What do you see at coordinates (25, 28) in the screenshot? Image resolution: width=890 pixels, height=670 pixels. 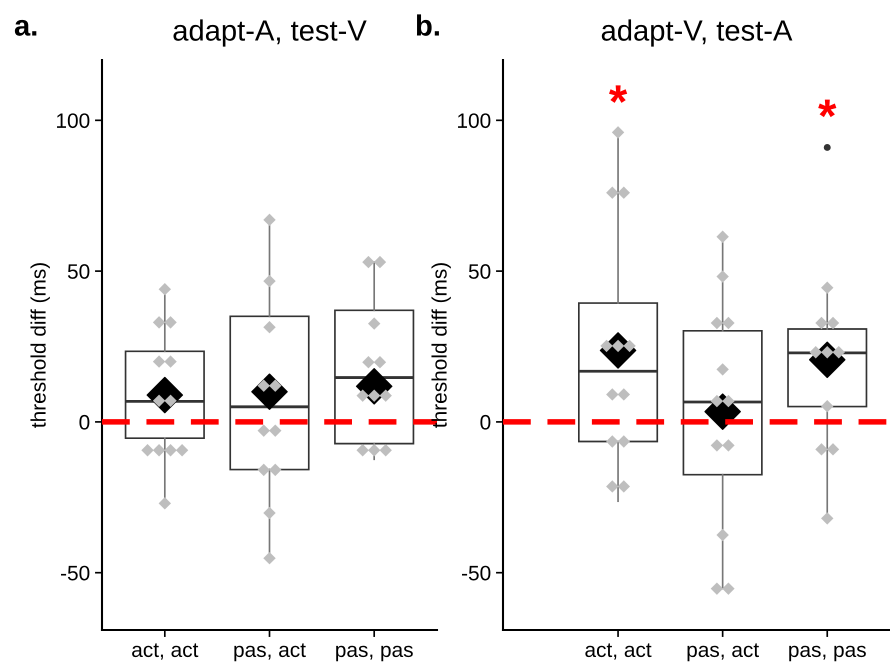 I see `text: a.` at bounding box center [25, 28].